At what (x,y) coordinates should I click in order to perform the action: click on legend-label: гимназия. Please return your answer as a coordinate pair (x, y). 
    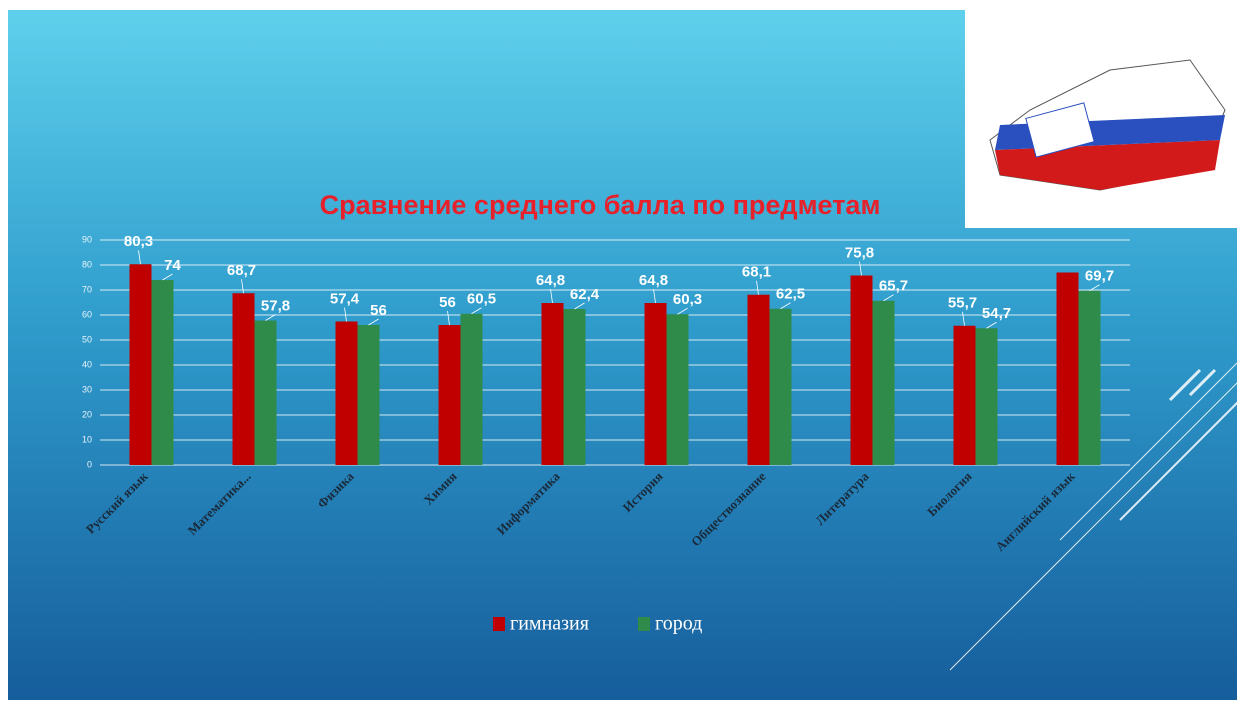
    Looking at the image, I should click on (549, 624).